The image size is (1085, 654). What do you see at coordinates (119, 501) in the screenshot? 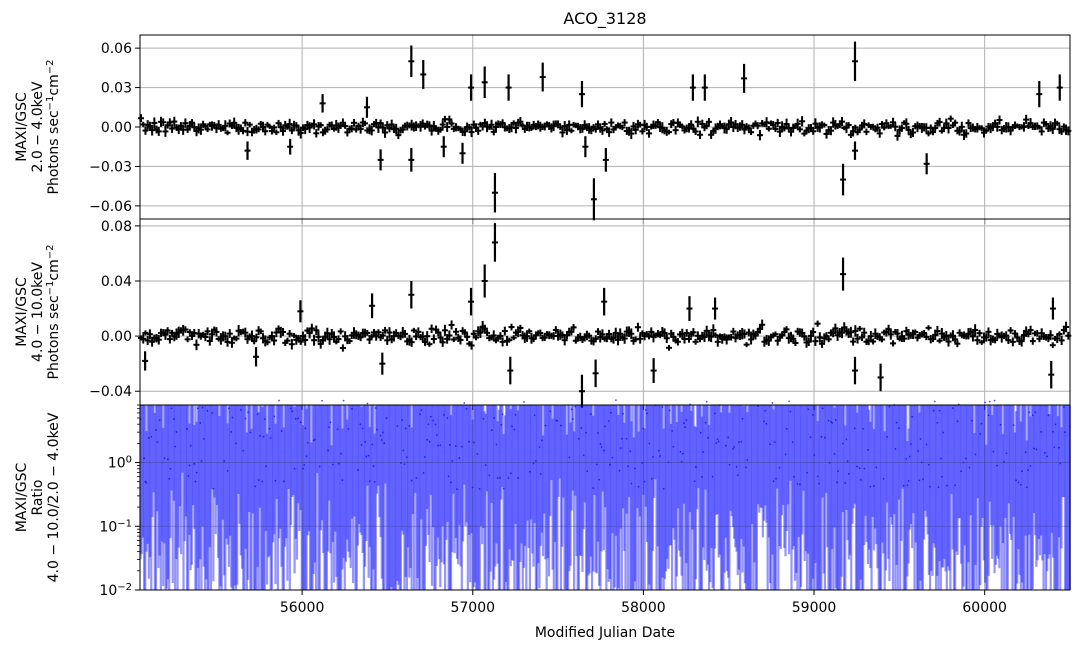
I see `ratio-y-ticks: 100 10−1 10−2` at bounding box center [119, 501].